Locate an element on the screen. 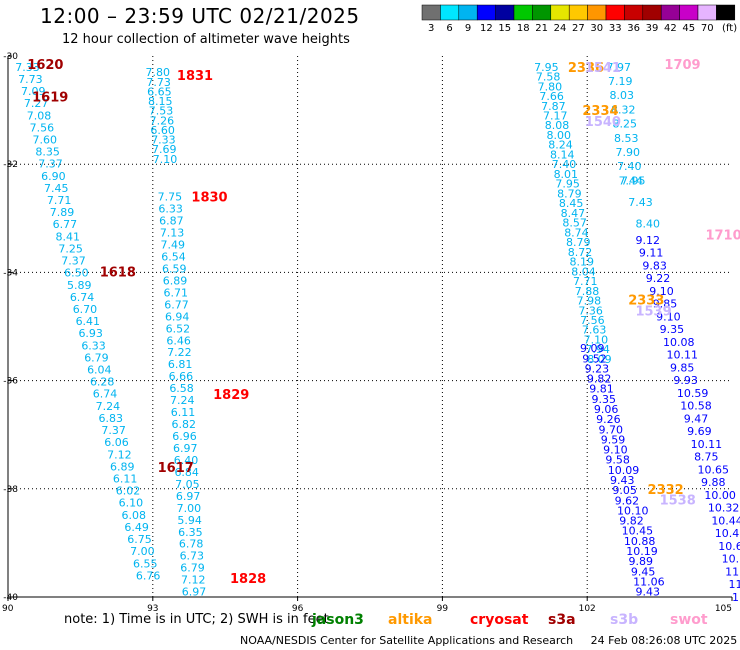  pass-time-label: 1619 is located at coordinates (50, 98).